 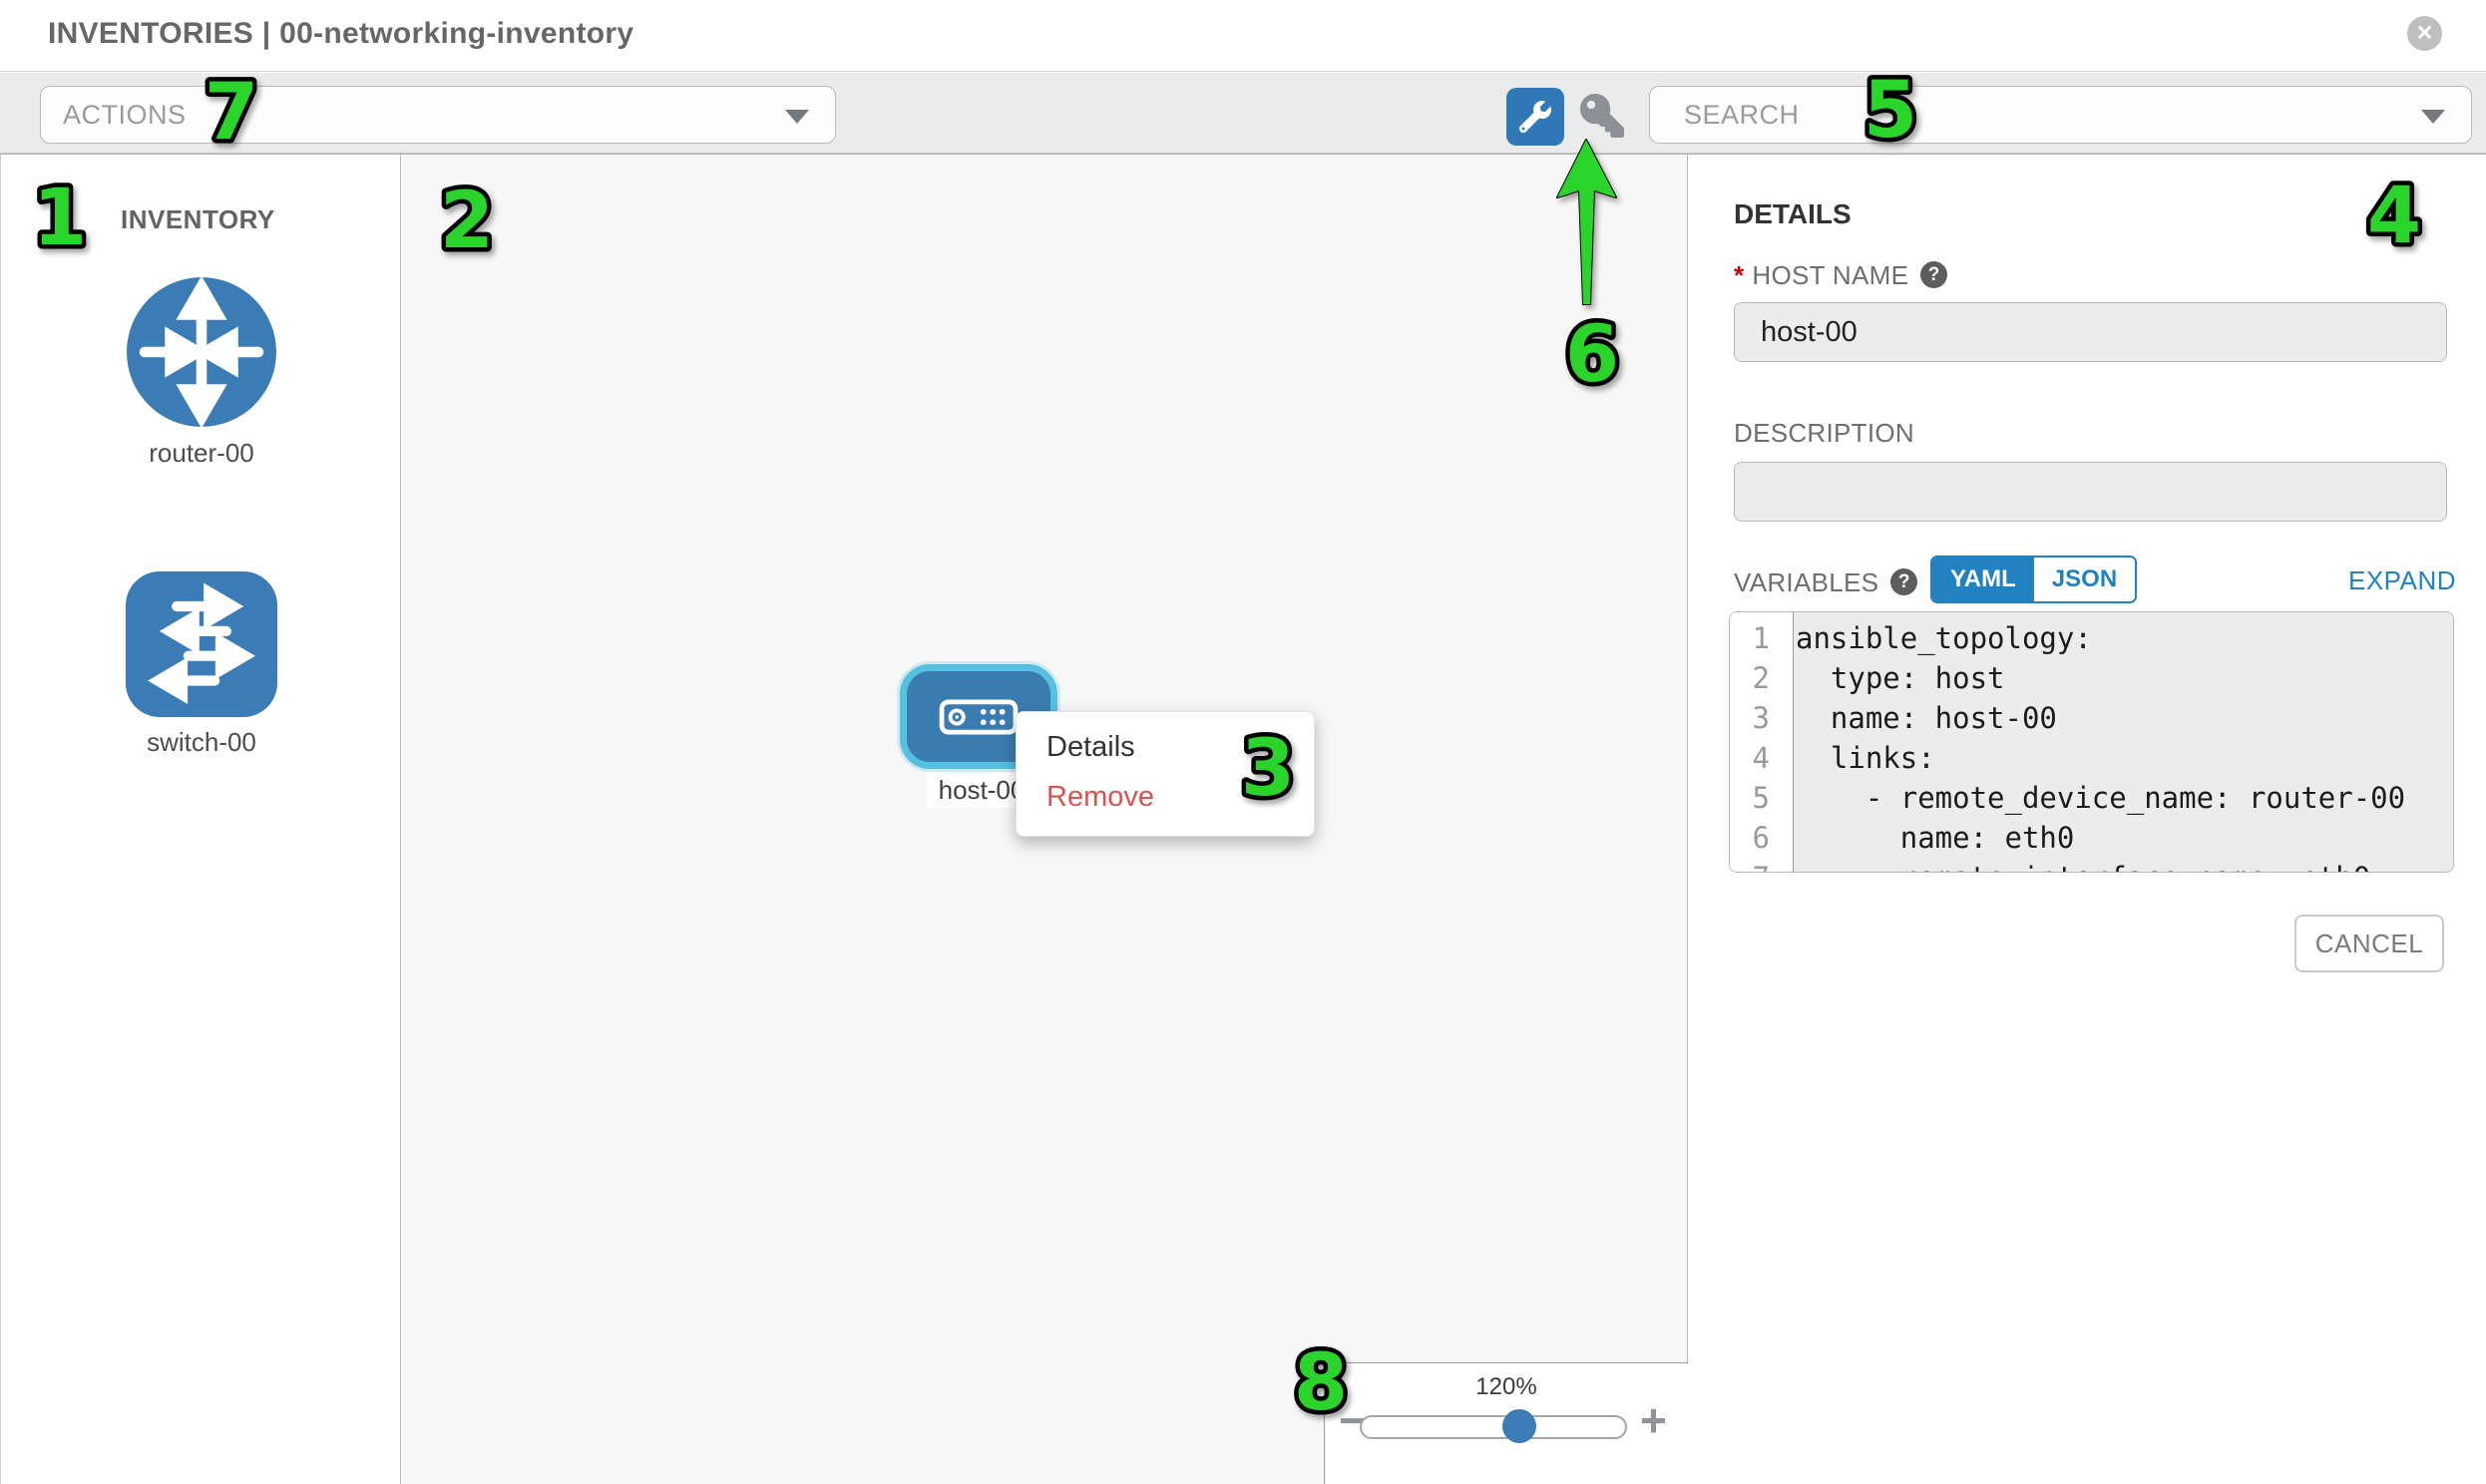 What do you see at coordinates (1843, 758) in the screenshot?
I see `code-line: 4 links:` at bounding box center [1843, 758].